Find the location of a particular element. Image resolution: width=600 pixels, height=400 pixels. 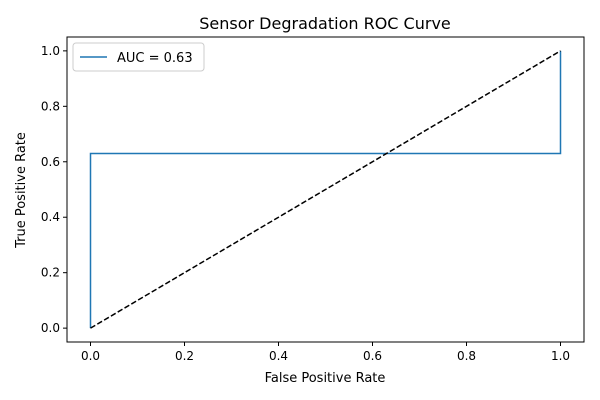

legend: AUC = 0.63 is located at coordinates (138, 57).